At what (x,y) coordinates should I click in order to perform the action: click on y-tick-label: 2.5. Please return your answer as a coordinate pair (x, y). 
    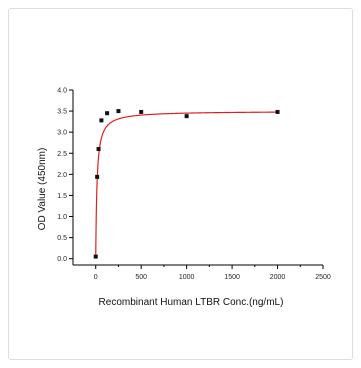
    Looking at the image, I should click on (62, 154).